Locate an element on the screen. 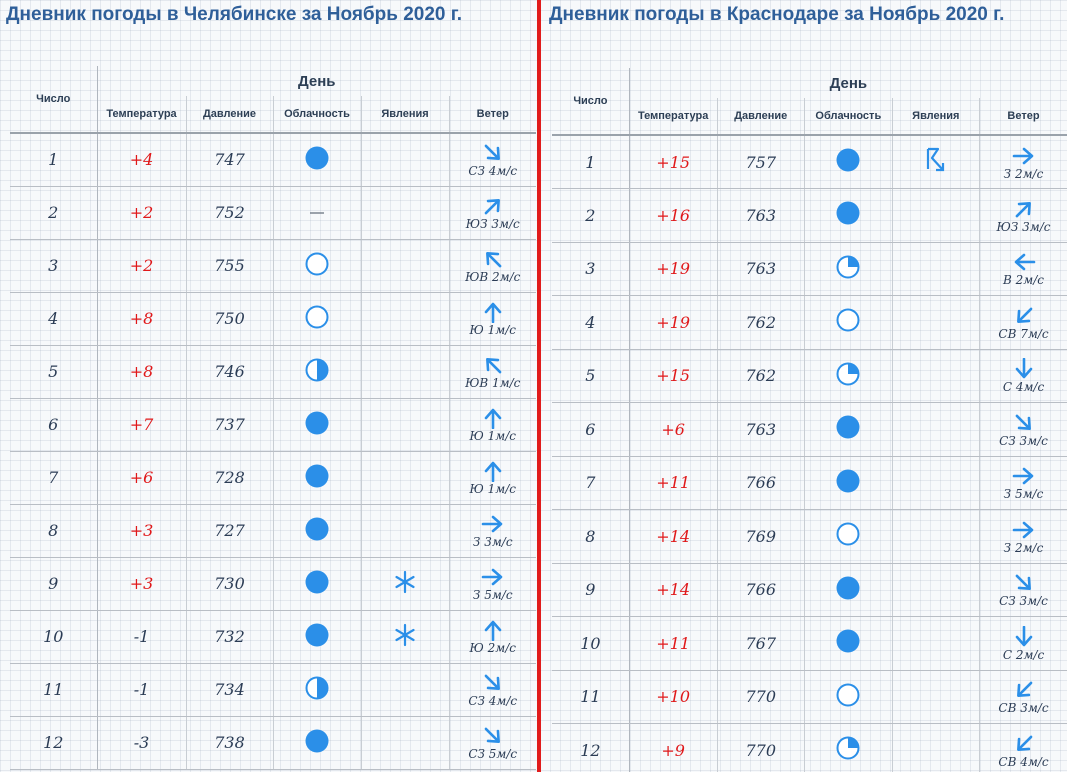  pressure-cell: 763 is located at coordinates (760, 269).